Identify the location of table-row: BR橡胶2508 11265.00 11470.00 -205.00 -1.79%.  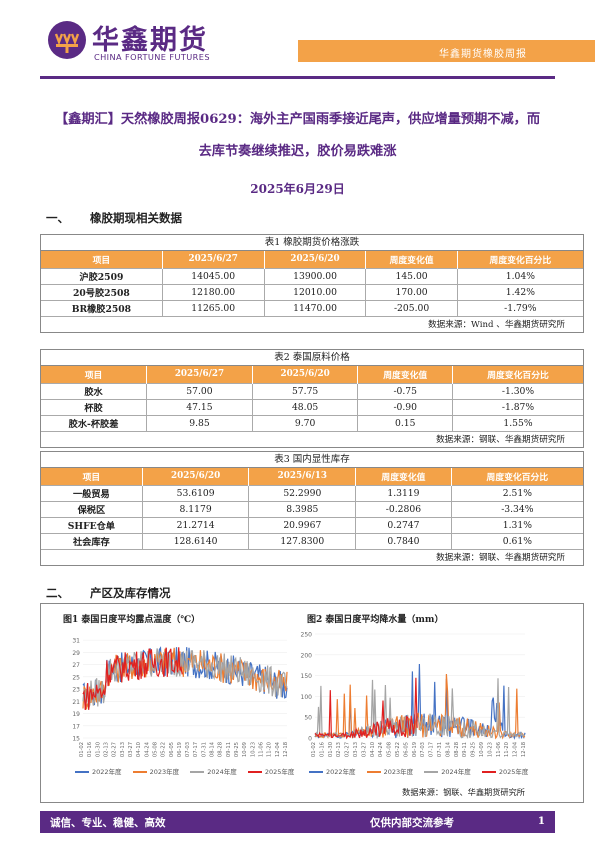
(312, 307).